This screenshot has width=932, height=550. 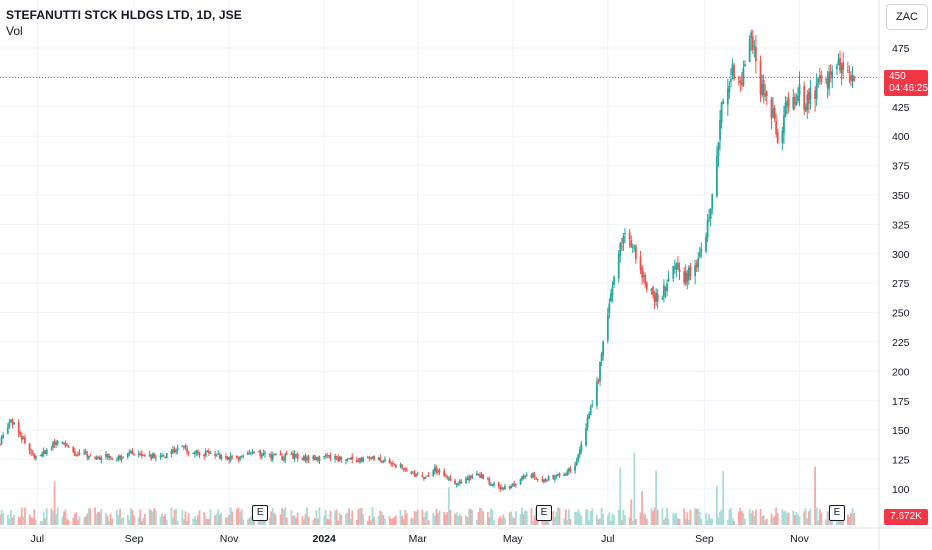 I want to click on currency-button: ZAC, so click(x=907, y=17).